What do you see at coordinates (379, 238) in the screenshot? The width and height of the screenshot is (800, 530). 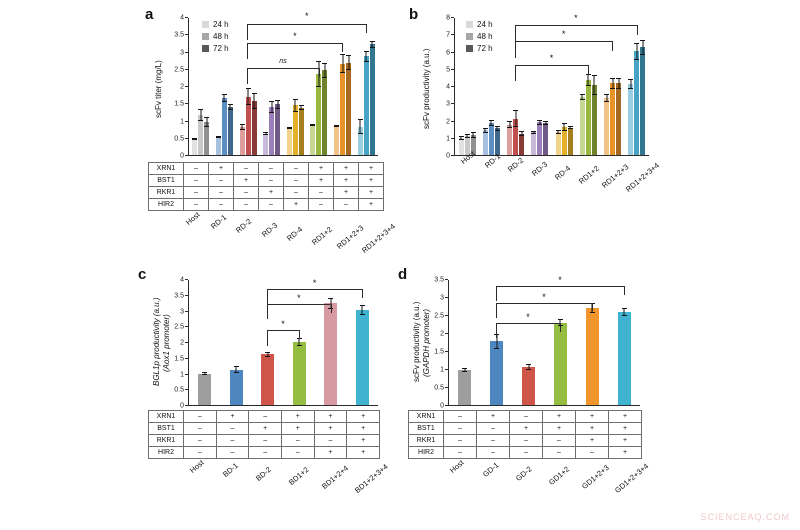 I see `x-axis-label: RD1+2+3+4` at bounding box center [379, 238].